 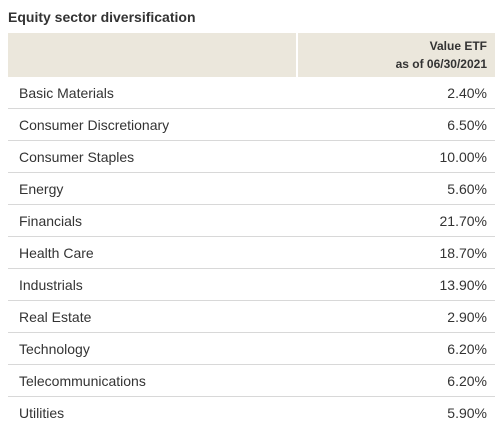 I want to click on sector-weight: 21.70%, so click(x=396, y=220).